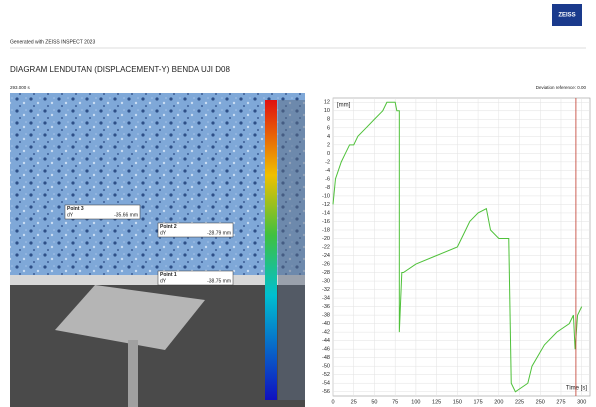  Describe the element at coordinates (326, 290) in the screenshot. I see `y-tick-label: -32` at that location.